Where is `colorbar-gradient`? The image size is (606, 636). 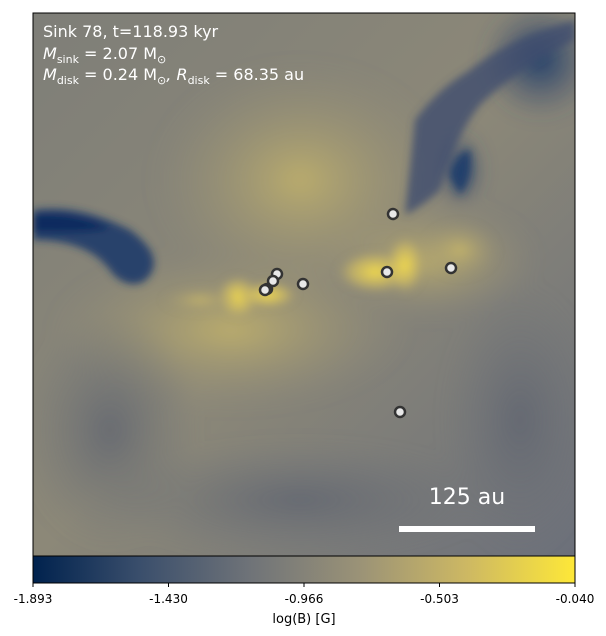
colorbar-gradient is located at coordinates (304, 569).